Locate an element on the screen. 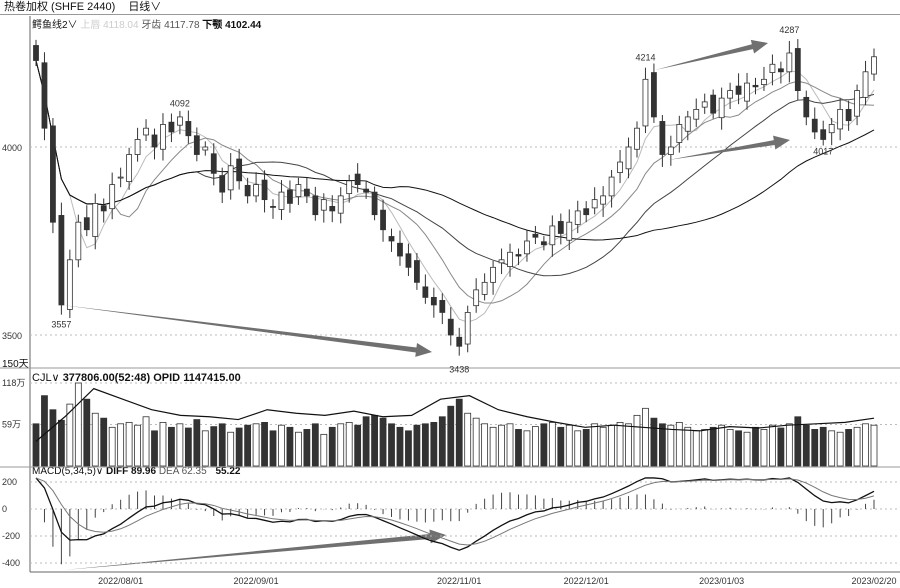 The width and height of the screenshot is (900, 588). diff-label: DIFF is located at coordinates (117, 471).